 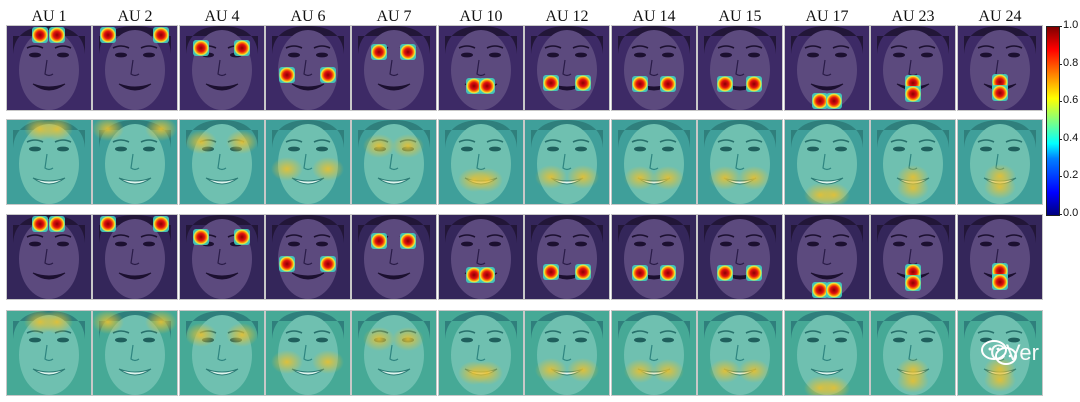 I want to click on column-header: AU 14, so click(x=654, y=16).